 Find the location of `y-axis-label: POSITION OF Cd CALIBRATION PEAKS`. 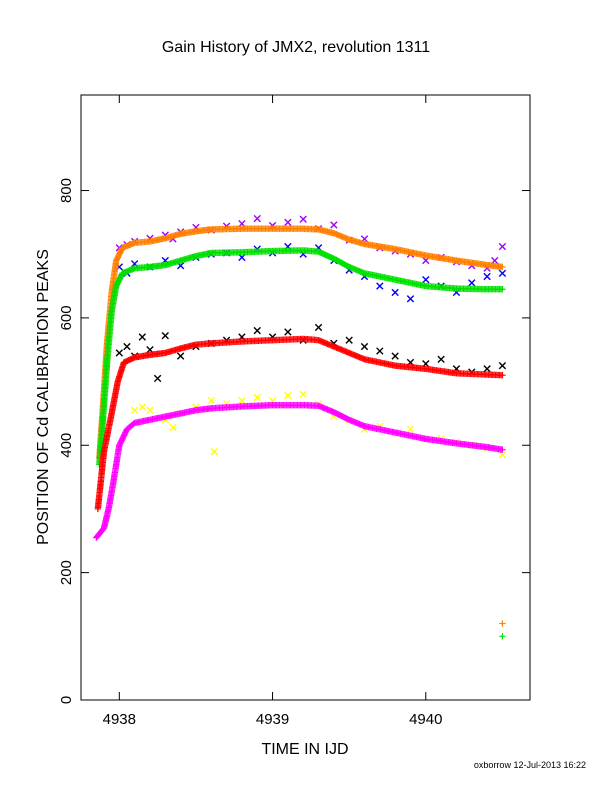

y-axis-label: POSITION OF Cd CALIBRATION PEAKS is located at coordinates (43, 397).